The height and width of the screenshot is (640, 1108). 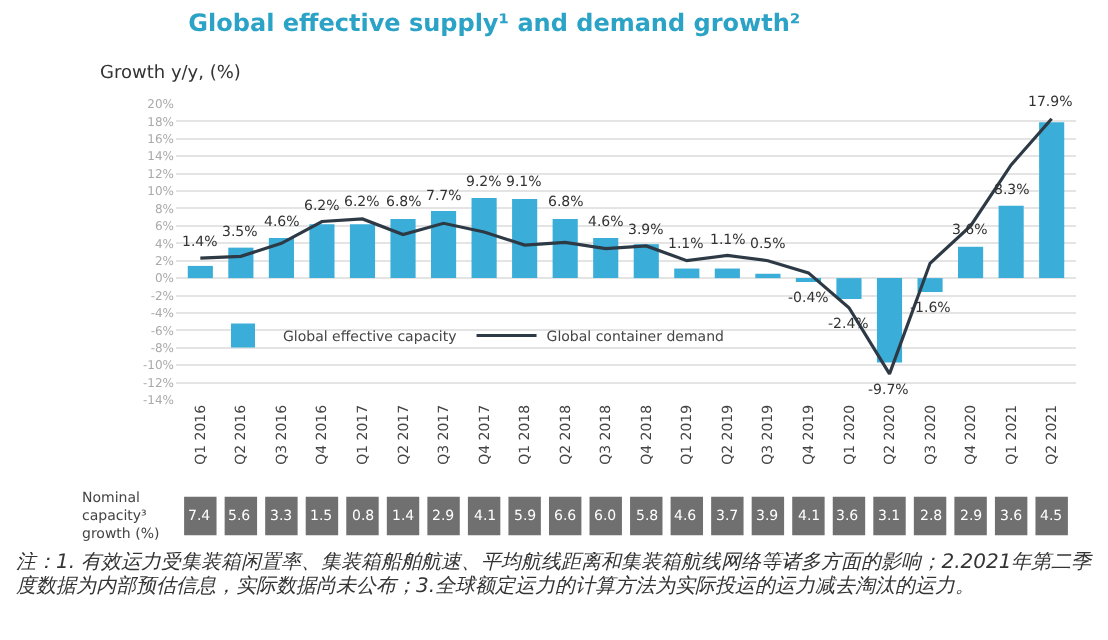 What do you see at coordinates (554, 576) in the screenshot?
I see `text: 注：1. 有效运力受集装箱闲置率、集装箱船舶航速、平均航线距离和集装箱航线网络等诸多方面的影响；2.2021年第二季度数据为内部预估信息，实际数据尚未公布；3.全球额定运力的计算方法为实际投运的运力减去淘汰的运力。` at bounding box center [554, 576].